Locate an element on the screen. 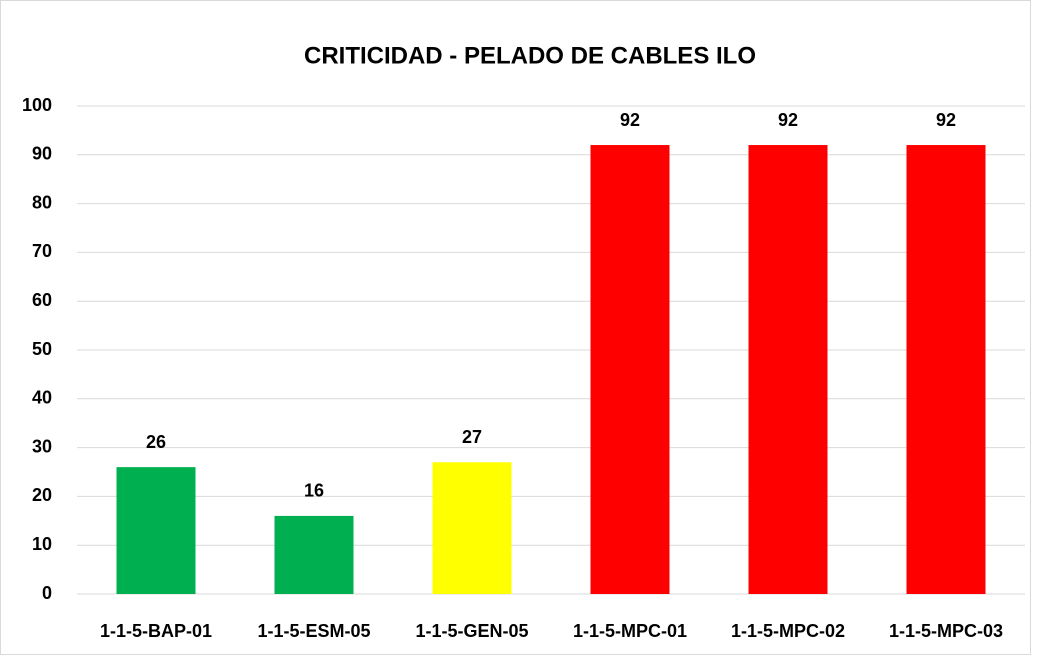 The width and height of the screenshot is (1043, 656). y-tick-label: 0 is located at coordinates (47, 593).